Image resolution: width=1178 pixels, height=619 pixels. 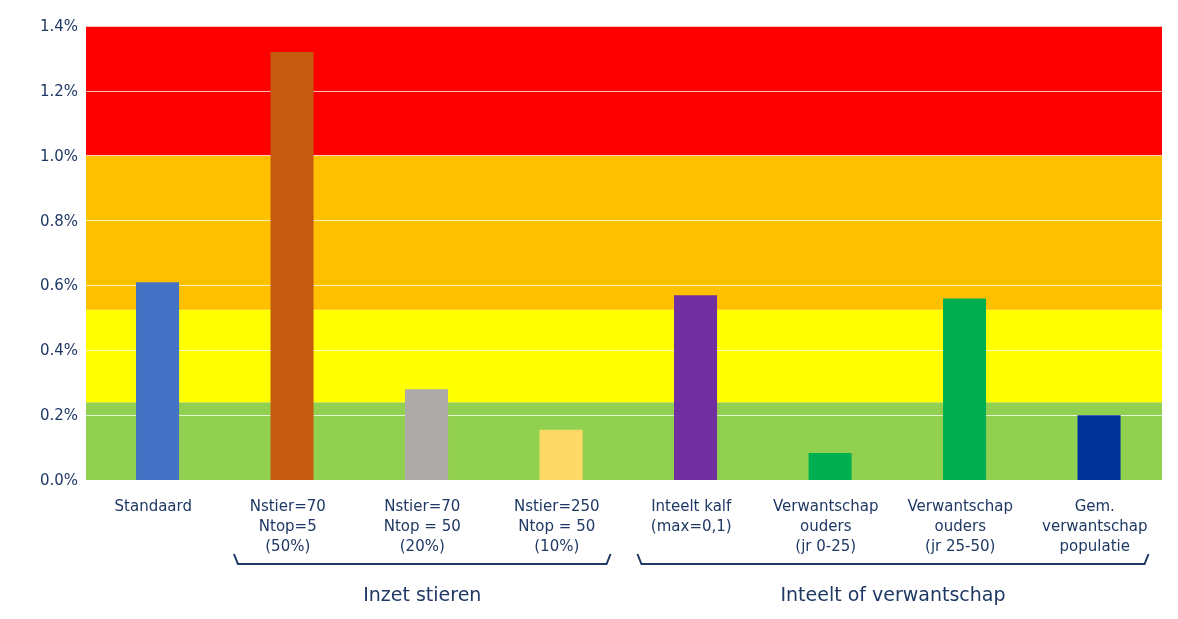 What do you see at coordinates (58, 155) in the screenshot?
I see `y-tick-label: 1.0%` at bounding box center [58, 155].